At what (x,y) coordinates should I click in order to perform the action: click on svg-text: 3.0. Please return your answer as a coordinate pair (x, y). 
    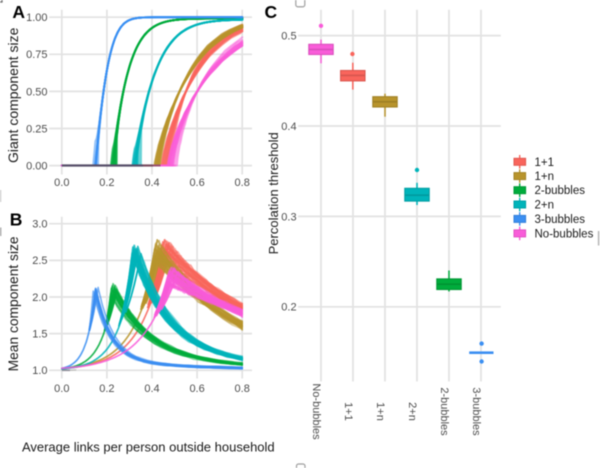
    Looking at the image, I should click on (39, 225).